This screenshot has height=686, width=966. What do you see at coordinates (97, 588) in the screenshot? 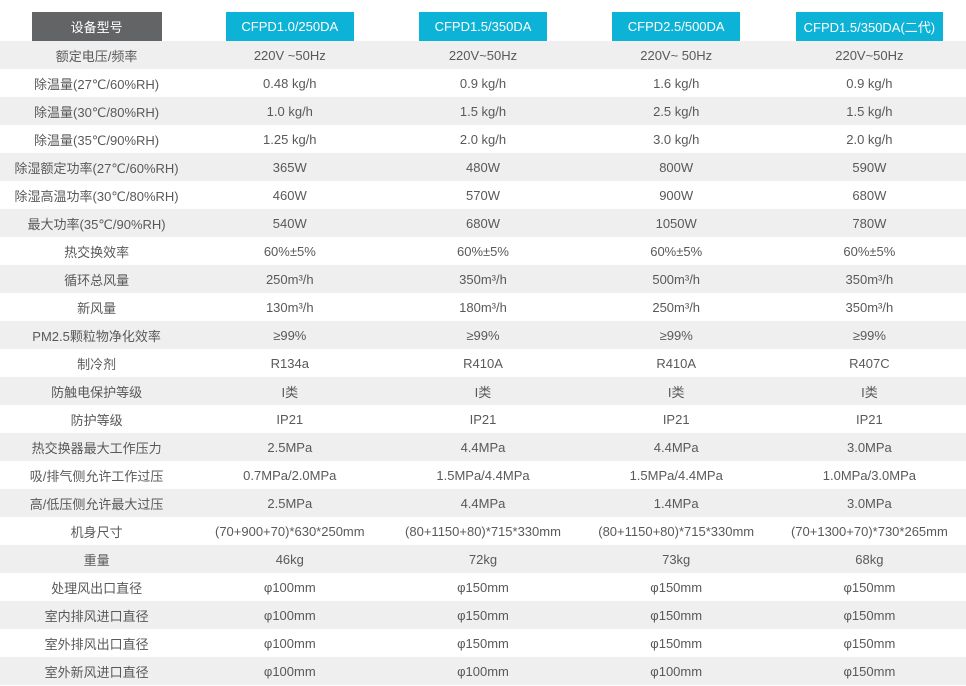
I see `row-label: 处理风出口直径` at bounding box center [97, 588].